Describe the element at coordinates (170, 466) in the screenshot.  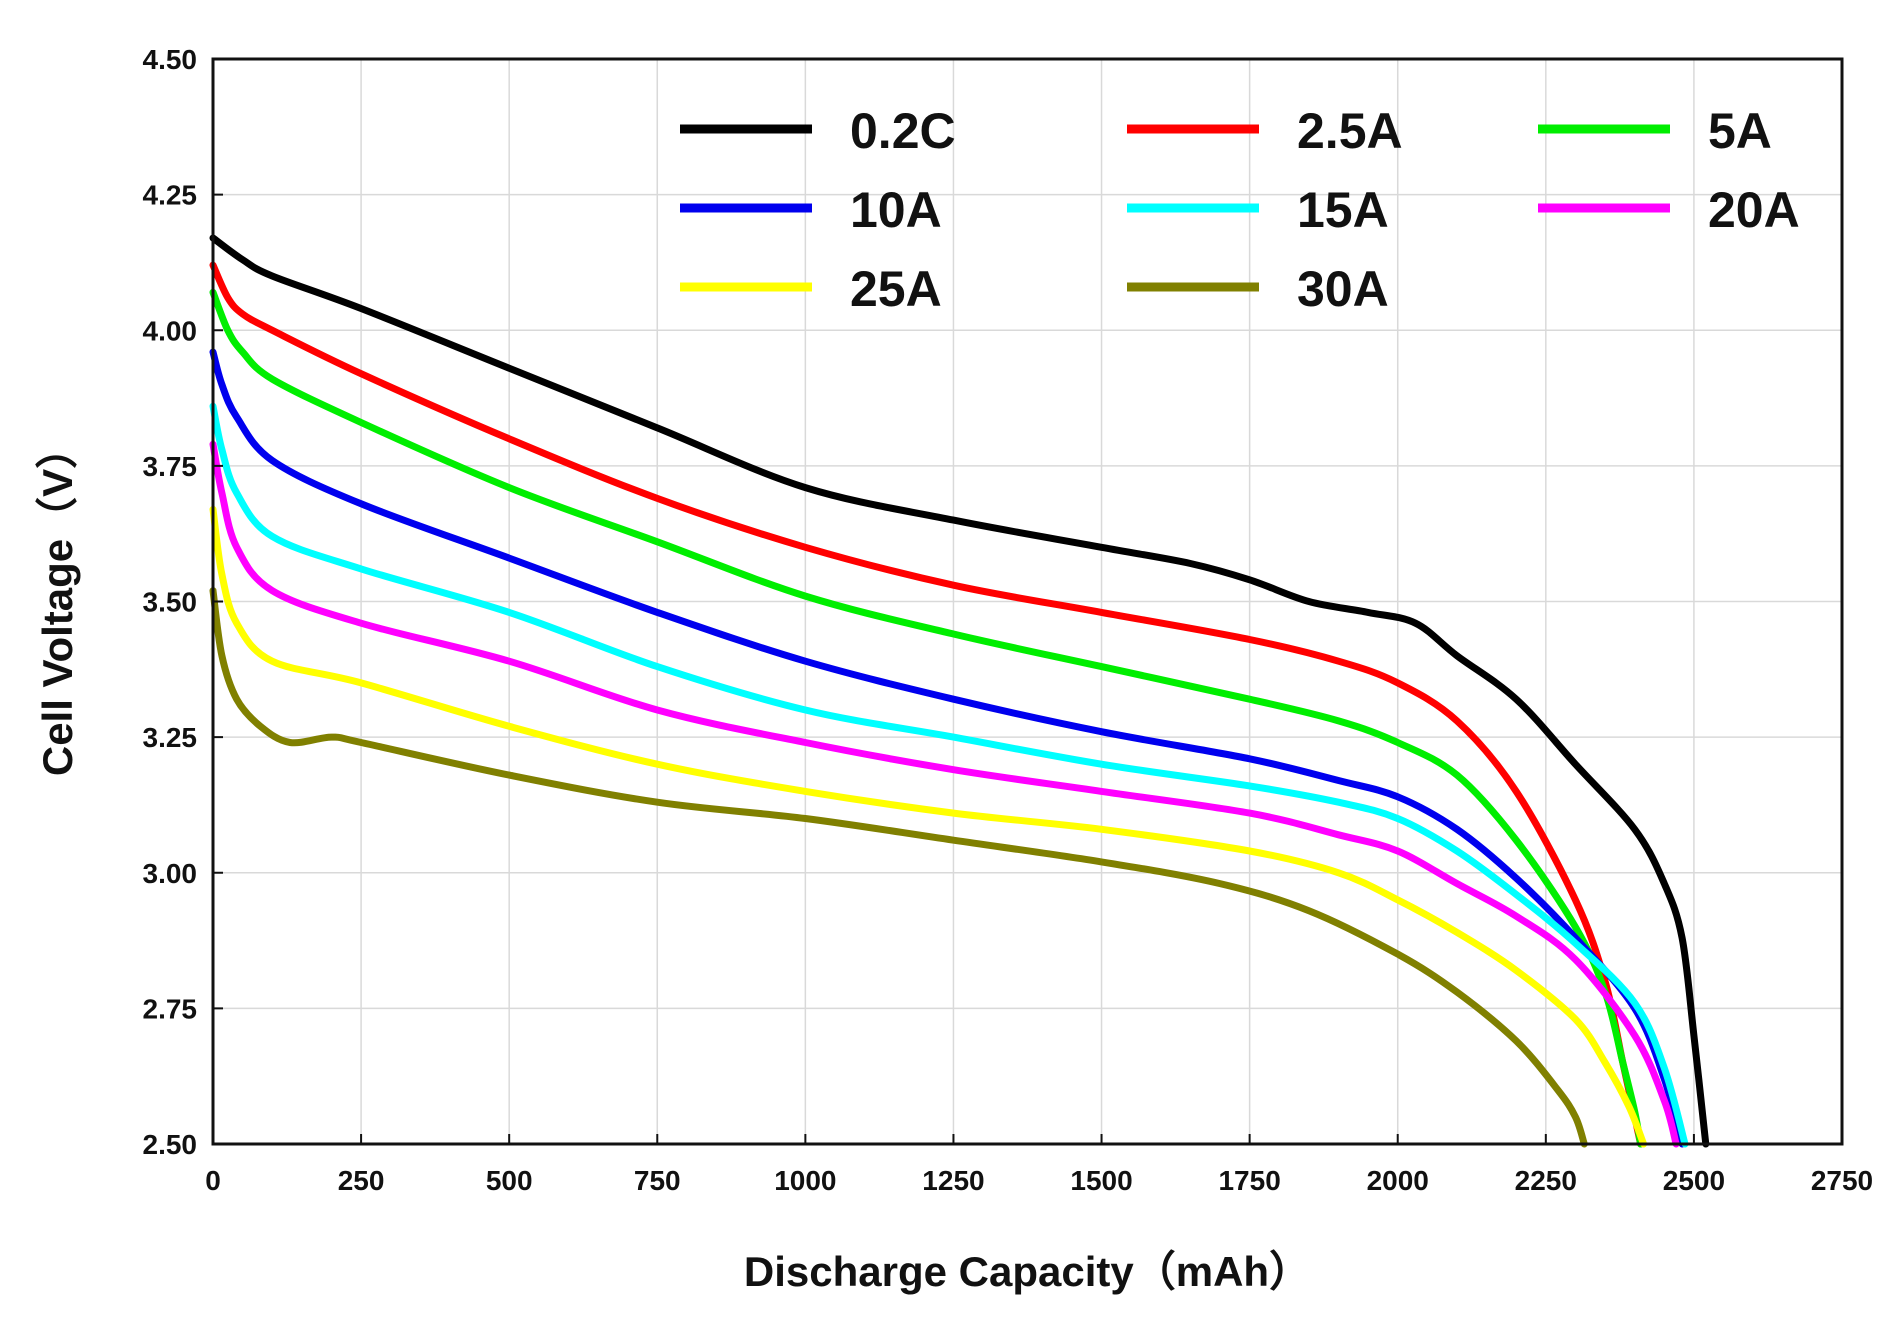
I see `y-tick-label: 3.75` at that location.